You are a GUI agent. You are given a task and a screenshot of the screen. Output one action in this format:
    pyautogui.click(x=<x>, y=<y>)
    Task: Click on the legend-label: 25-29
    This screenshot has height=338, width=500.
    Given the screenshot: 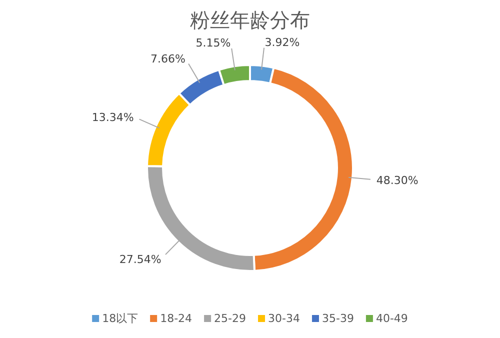 What is the action you would take?
    pyautogui.click(x=230, y=318)
    